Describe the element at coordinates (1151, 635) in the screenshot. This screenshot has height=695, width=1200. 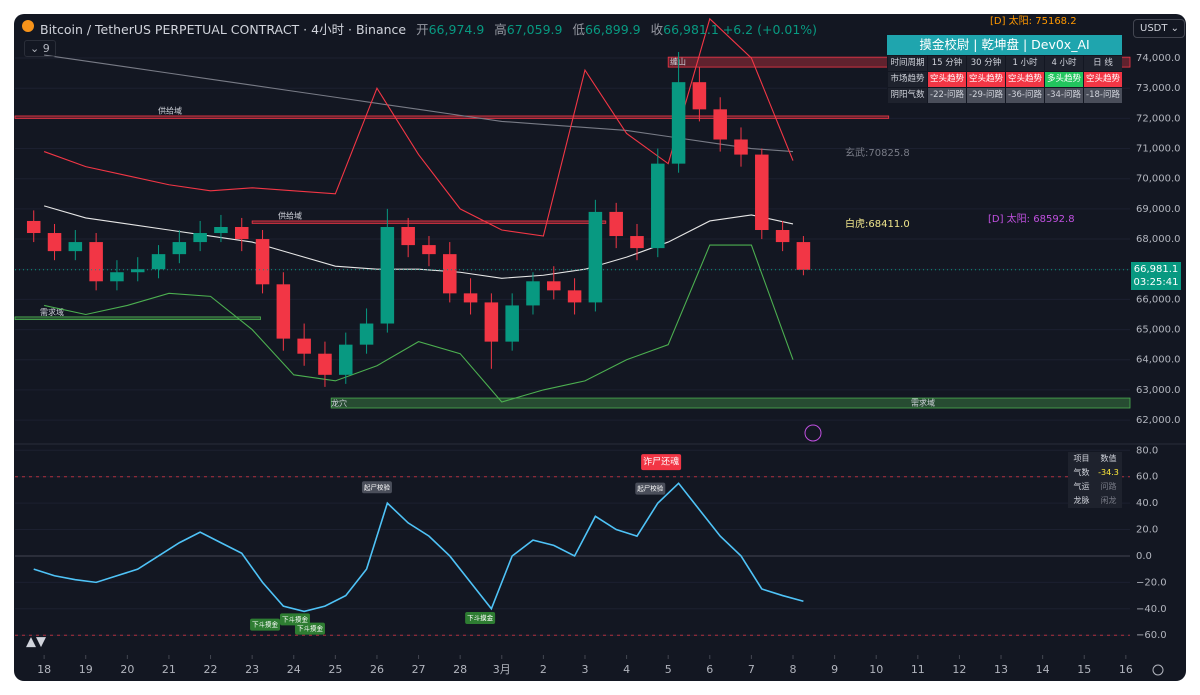
I see `y-tick-label: −60.0` at that location.